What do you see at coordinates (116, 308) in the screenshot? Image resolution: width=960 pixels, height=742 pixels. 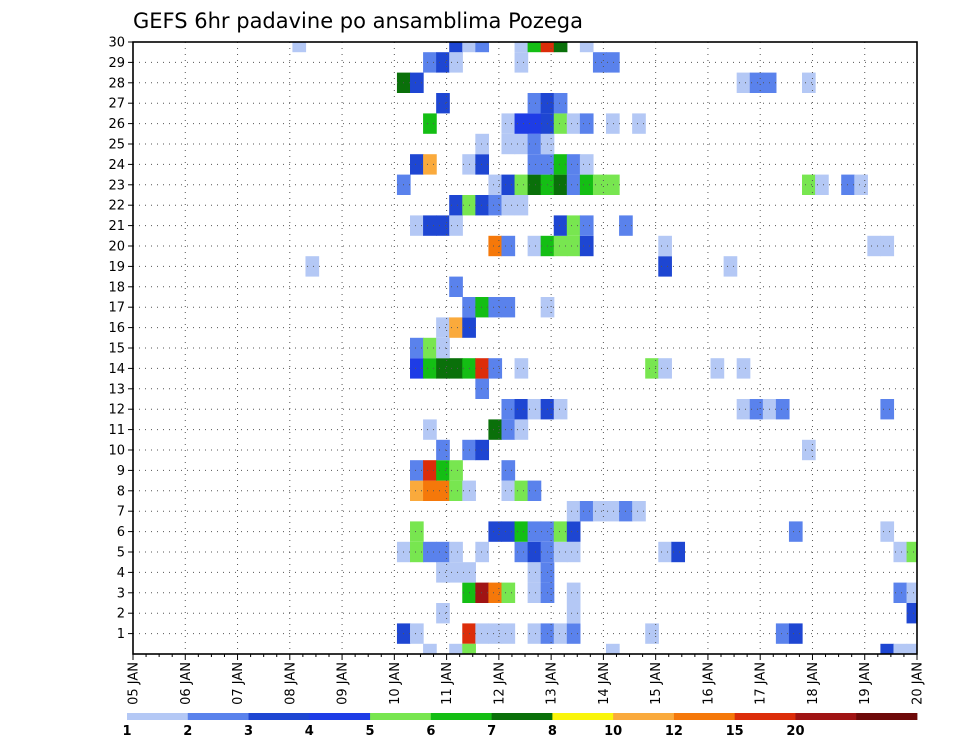 I see `y-tick-label: 17` at bounding box center [116, 308].